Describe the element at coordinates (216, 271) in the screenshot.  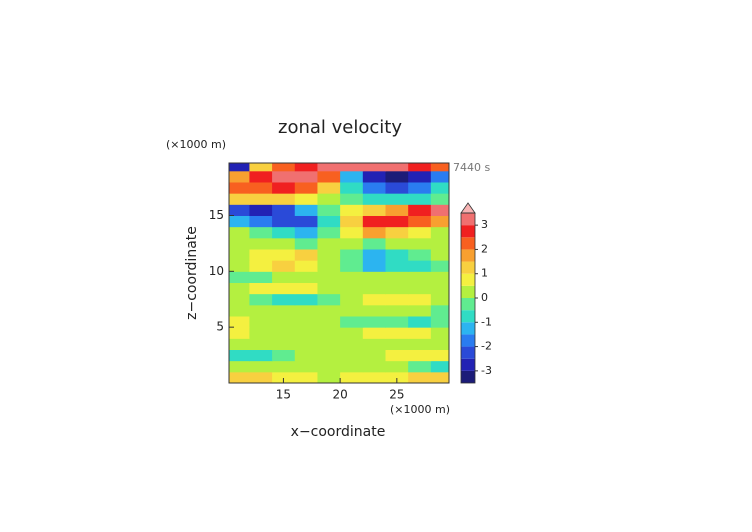
I see `y-tick-label: 10` at that location.